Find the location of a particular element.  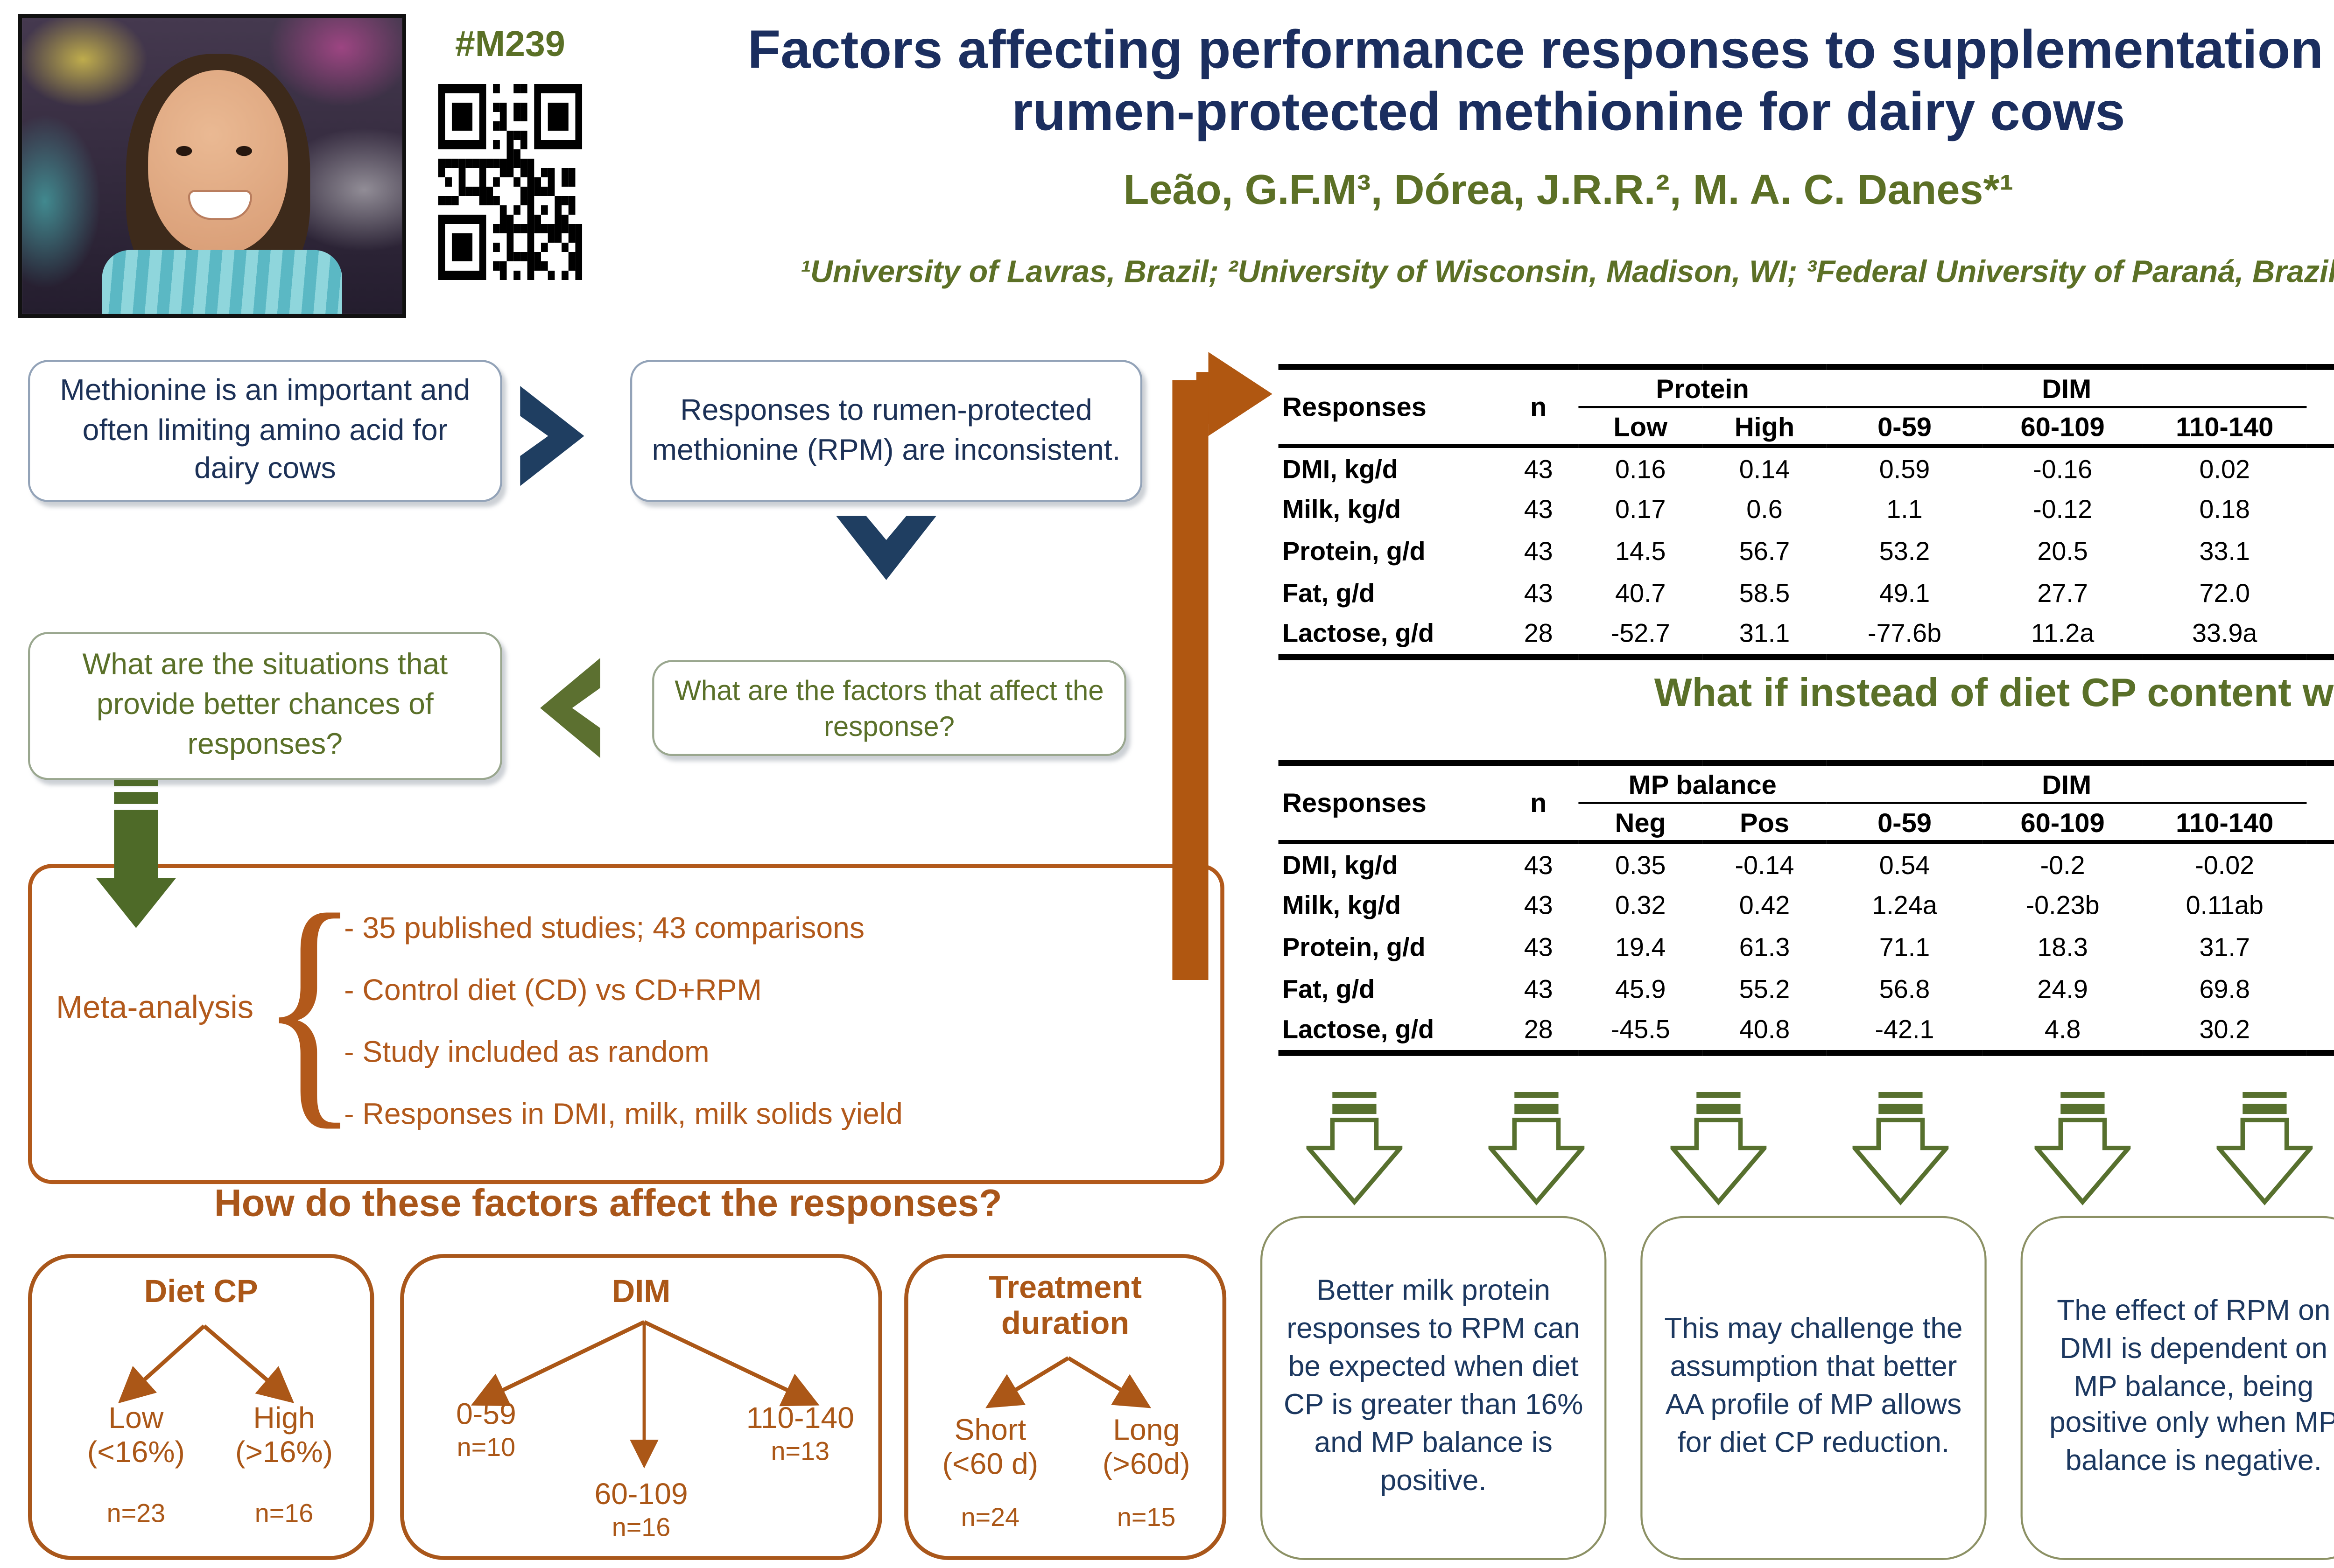

table-cell: 0.51 is located at coordinates (2320, 905).